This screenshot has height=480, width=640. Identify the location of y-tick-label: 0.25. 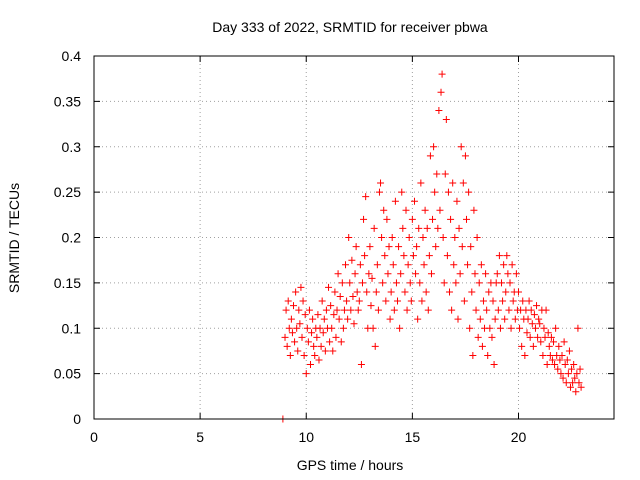
(67, 192).